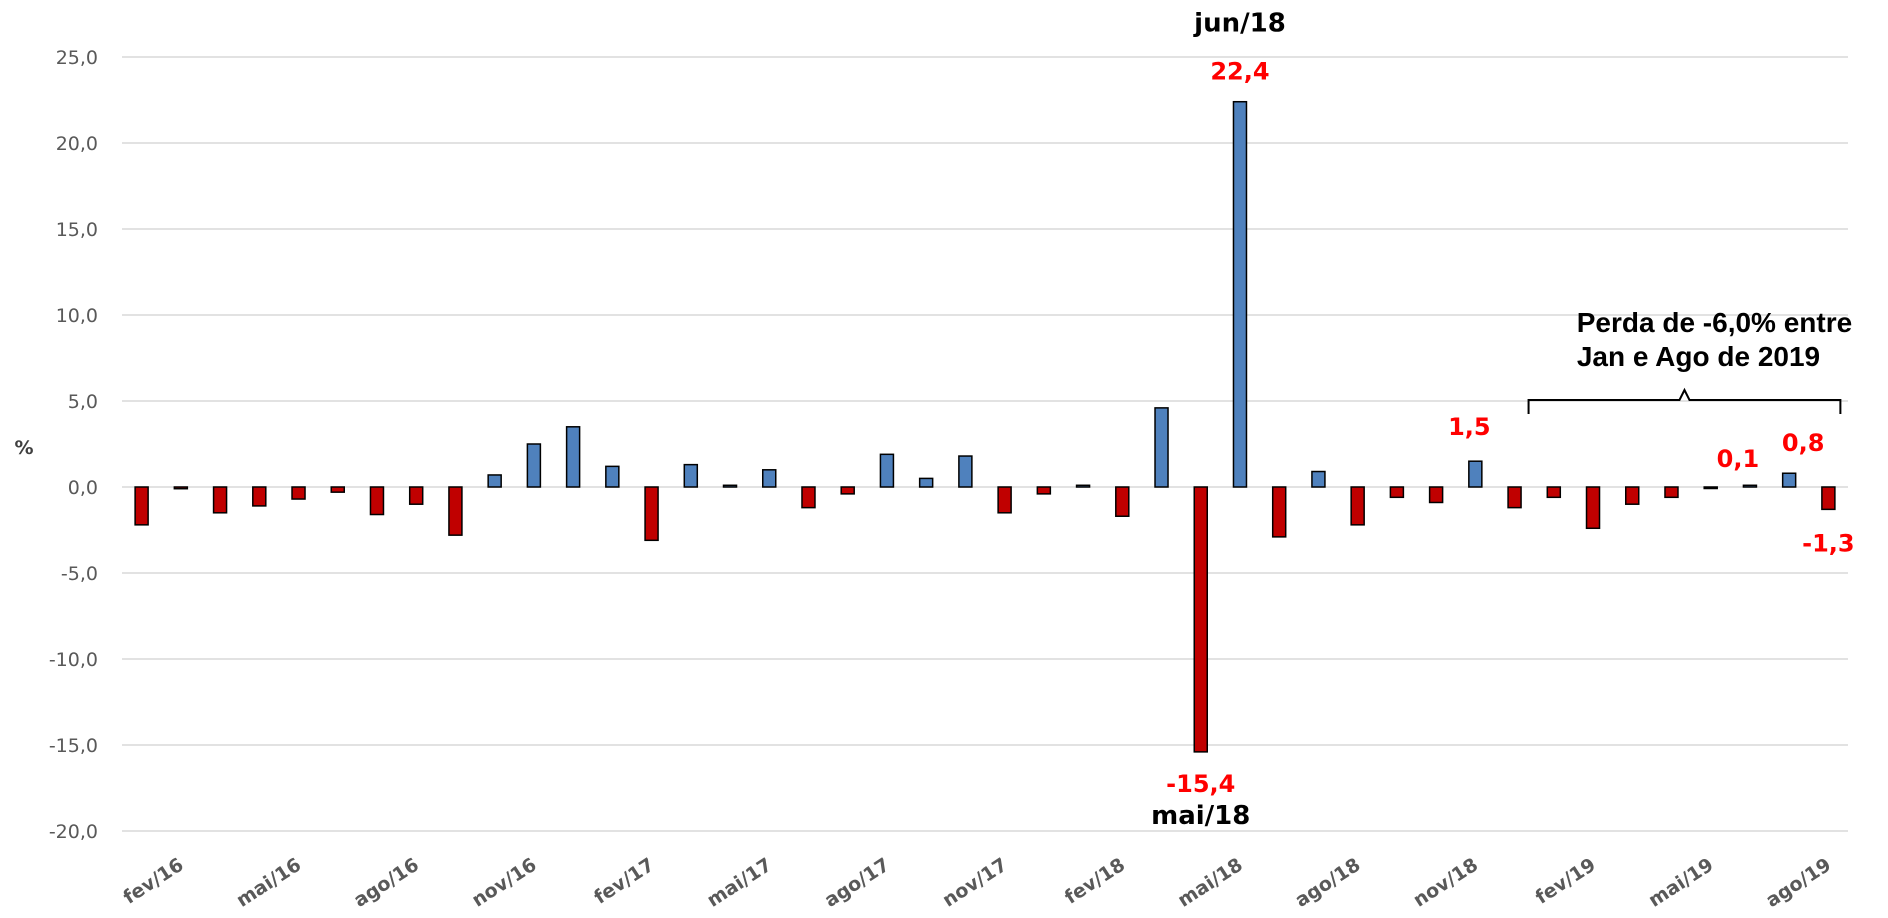 Image resolution: width=1888 pixels, height=918 pixels. Describe the element at coordinates (77, 316) in the screenshot. I see `y-tick-label: 10,0` at that location.